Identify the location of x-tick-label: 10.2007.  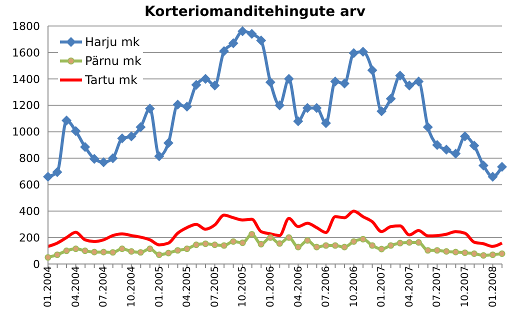
(466, 287).